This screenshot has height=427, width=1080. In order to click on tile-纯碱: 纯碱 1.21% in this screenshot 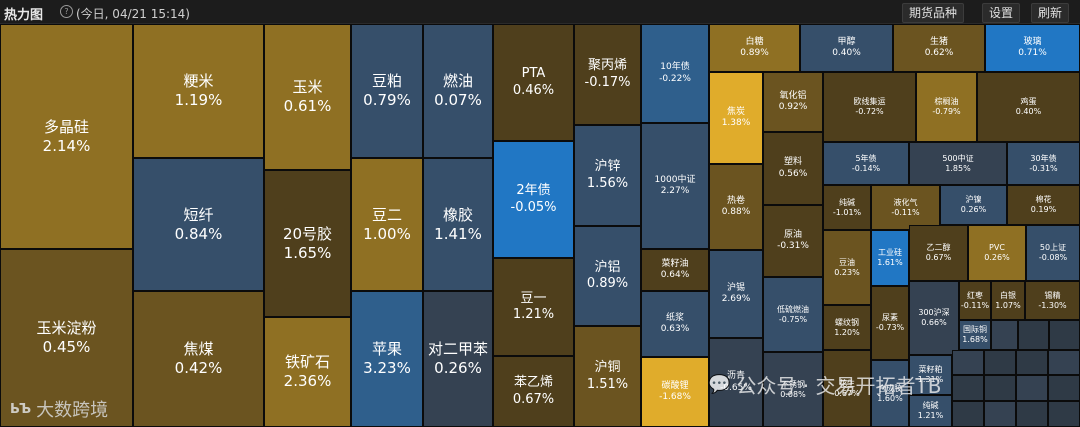, I will do `click(930, 411)`.